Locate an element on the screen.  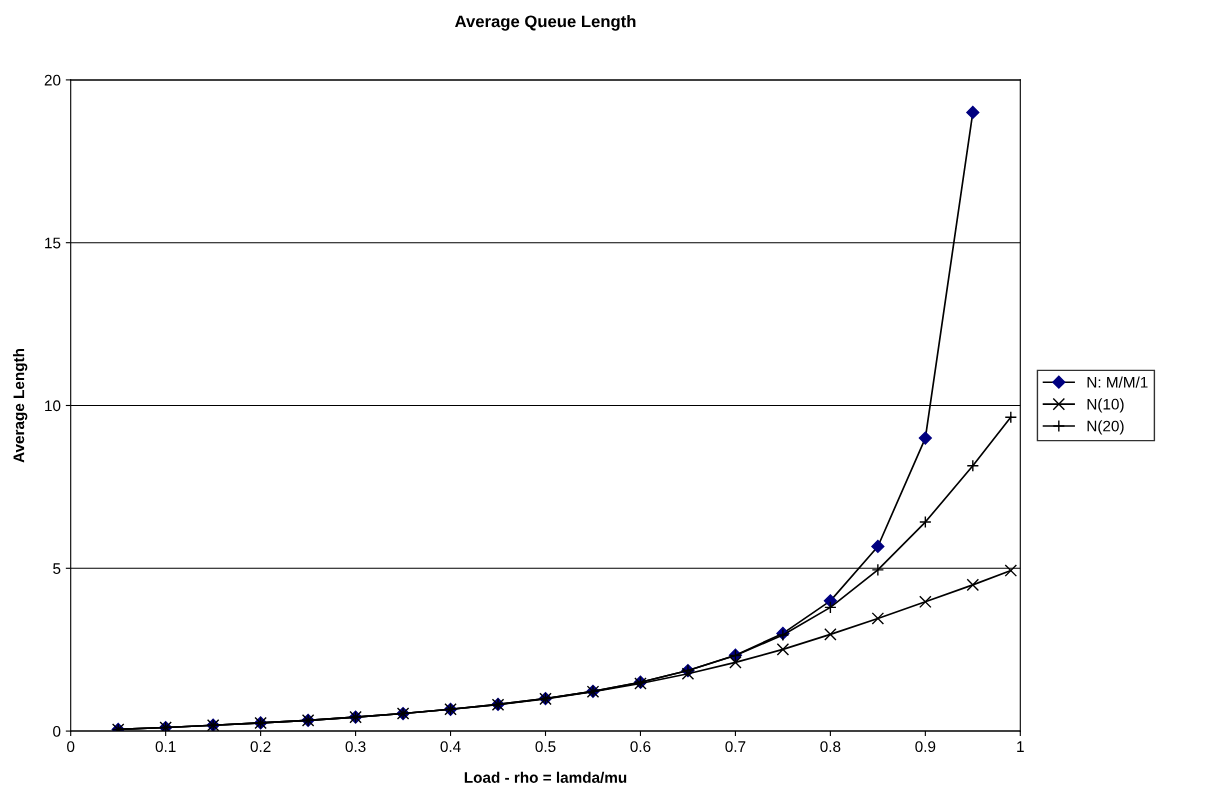
x-tick-label: 0.9 is located at coordinates (925, 747).